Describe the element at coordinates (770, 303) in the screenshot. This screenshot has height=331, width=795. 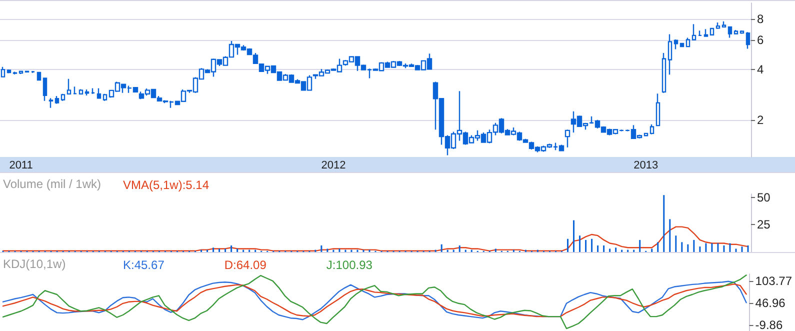
I see `y-tick-label: 46.96` at that location.